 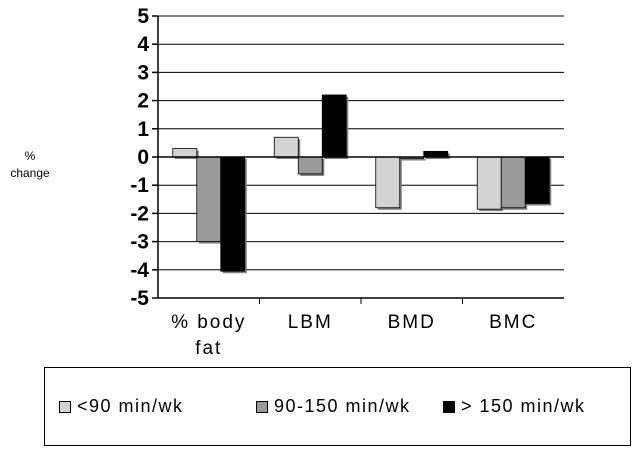 I want to click on legend-item-90-150: 90-150 min/wk, so click(x=333, y=406).